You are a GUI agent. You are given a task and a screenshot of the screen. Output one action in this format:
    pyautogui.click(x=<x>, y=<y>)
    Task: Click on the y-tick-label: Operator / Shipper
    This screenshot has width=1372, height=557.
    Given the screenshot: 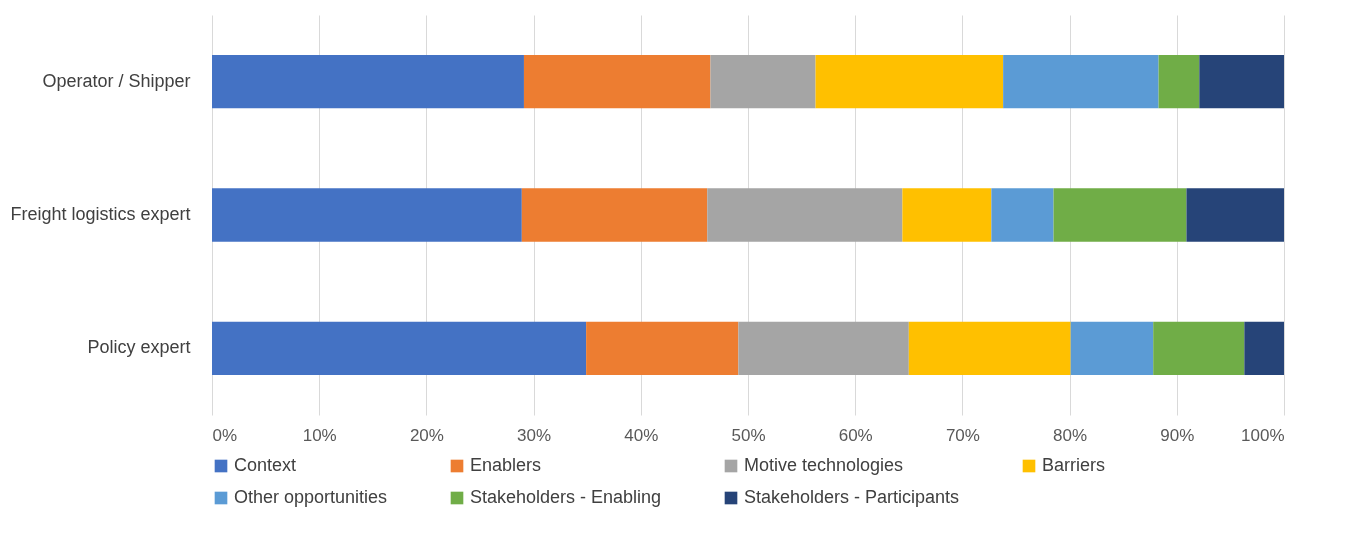 What is the action you would take?
    pyautogui.click(x=116, y=80)
    